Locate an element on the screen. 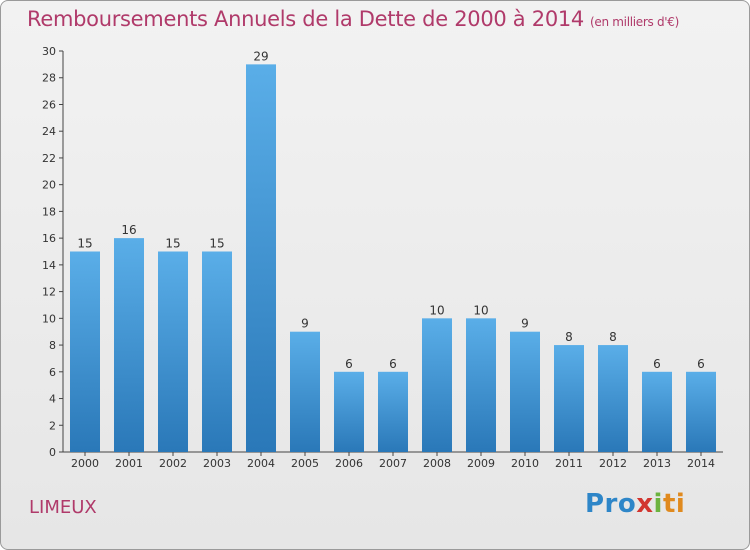 Image resolution: width=750 pixels, height=550 pixels. x-tick-label: 2003 is located at coordinates (217, 463).